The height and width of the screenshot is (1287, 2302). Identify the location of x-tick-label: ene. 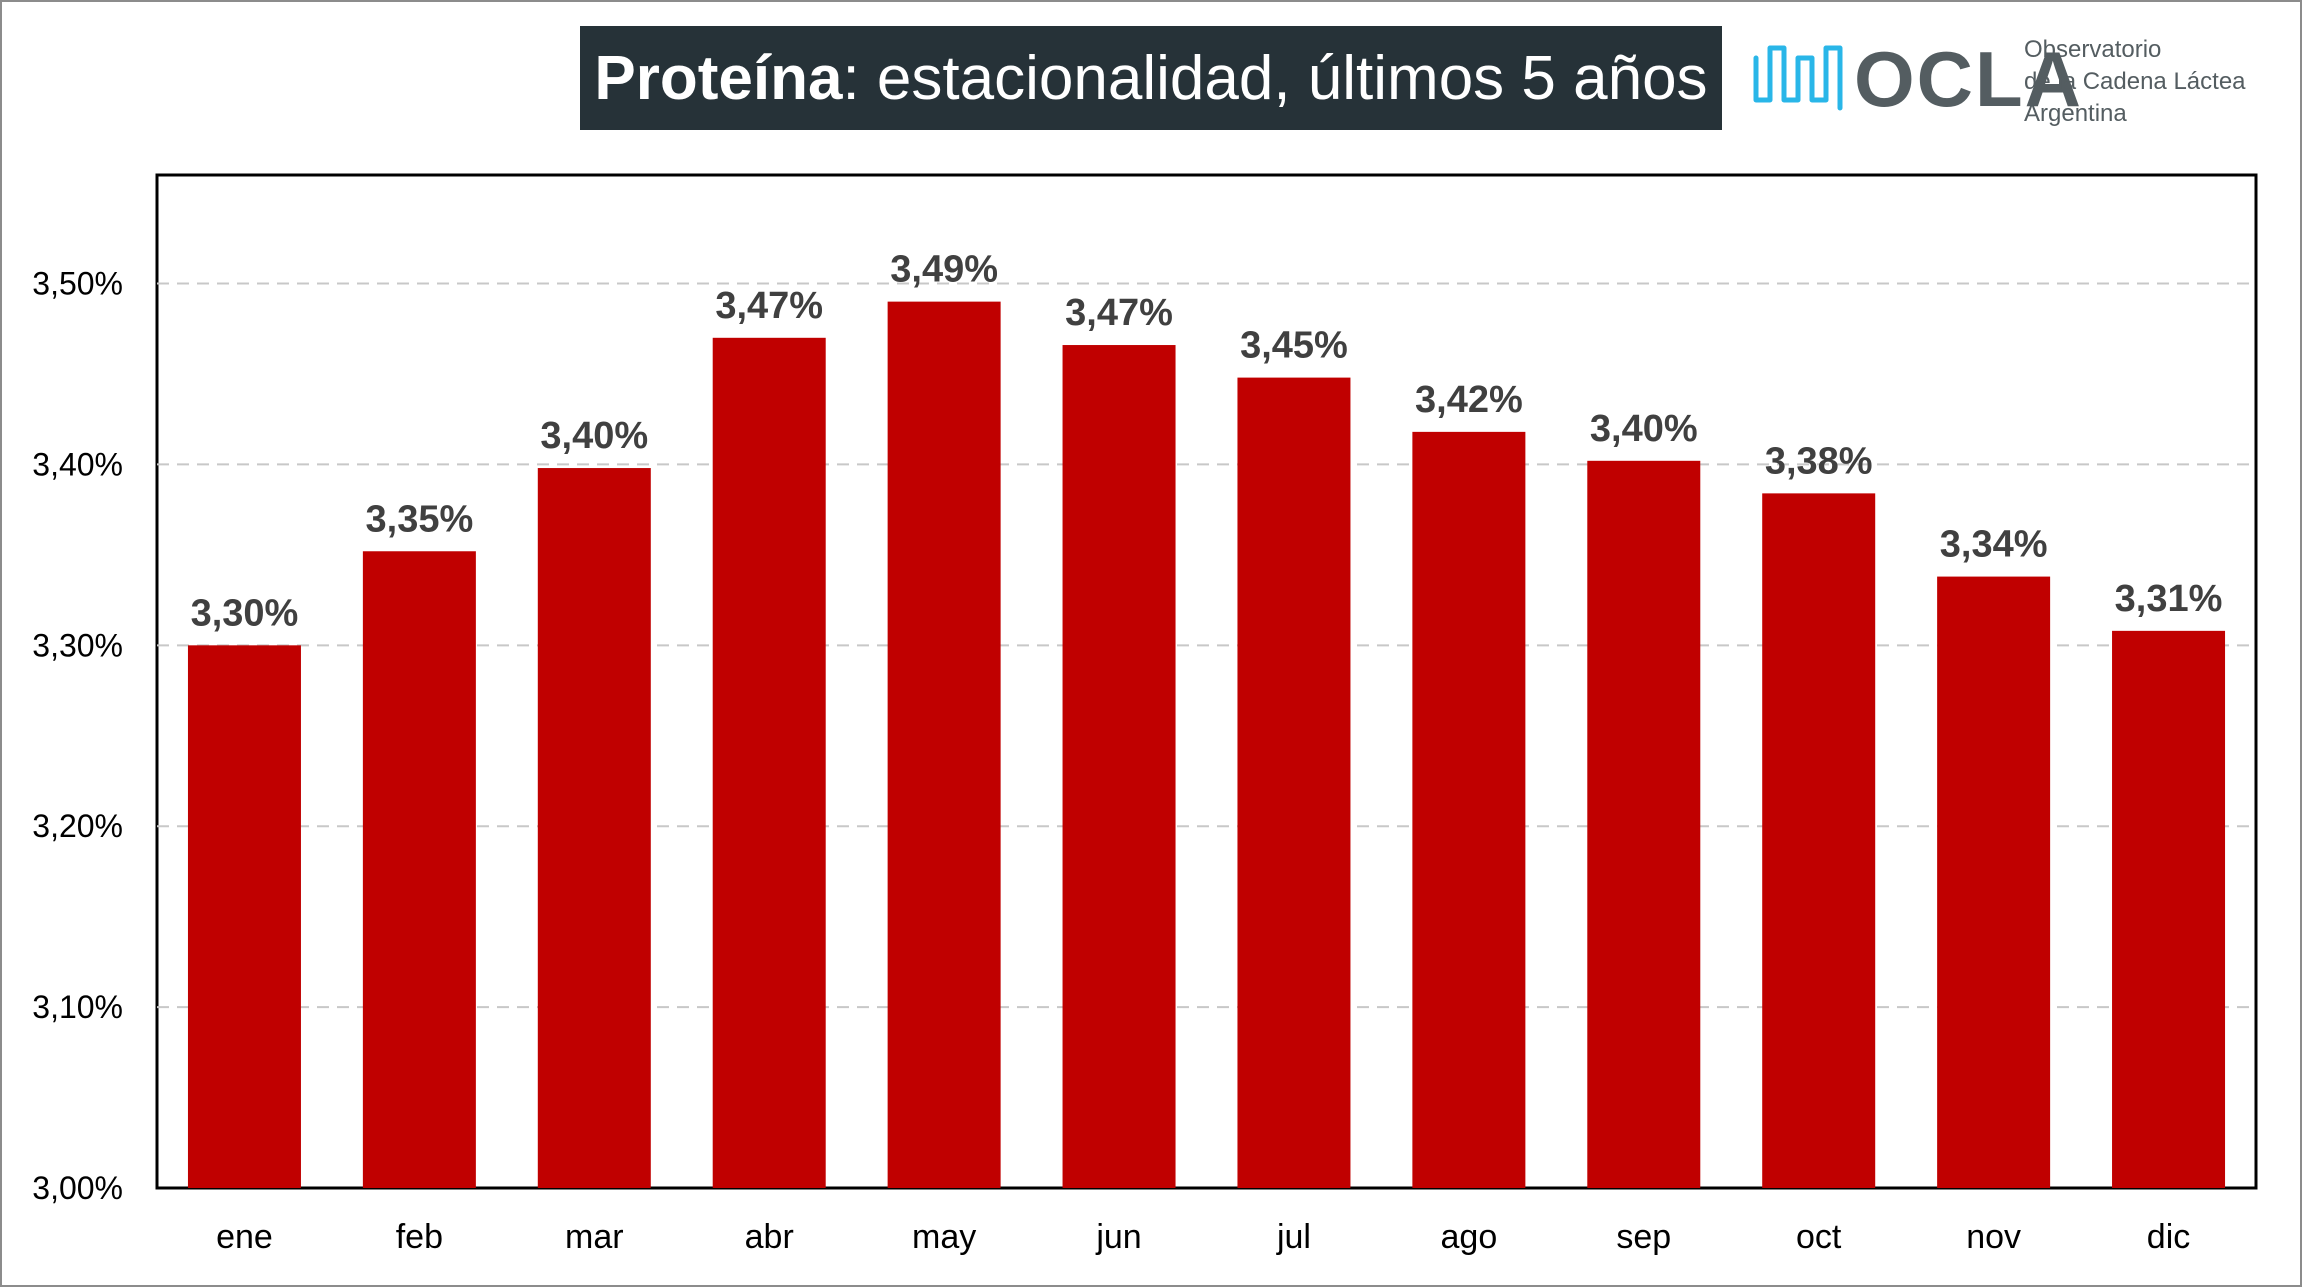
(244, 1237).